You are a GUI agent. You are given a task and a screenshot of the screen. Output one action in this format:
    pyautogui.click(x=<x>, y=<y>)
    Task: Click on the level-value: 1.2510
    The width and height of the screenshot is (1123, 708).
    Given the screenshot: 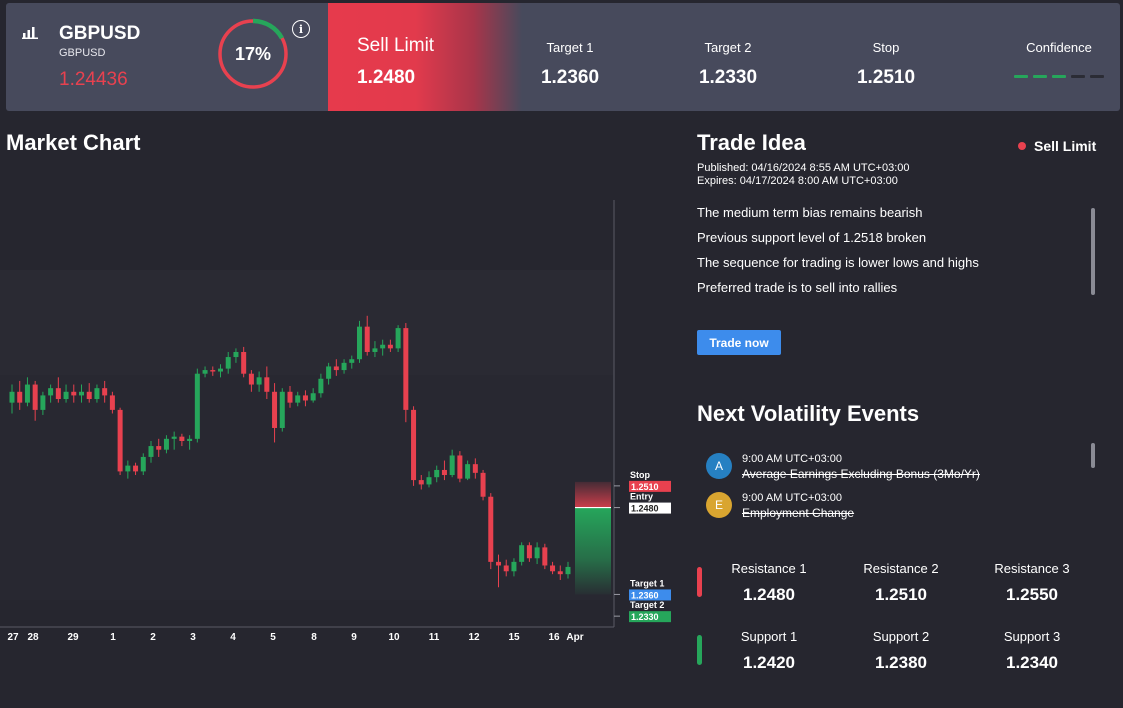 What is the action you would take?
    pyautogui.click(x=645, y=487)
    